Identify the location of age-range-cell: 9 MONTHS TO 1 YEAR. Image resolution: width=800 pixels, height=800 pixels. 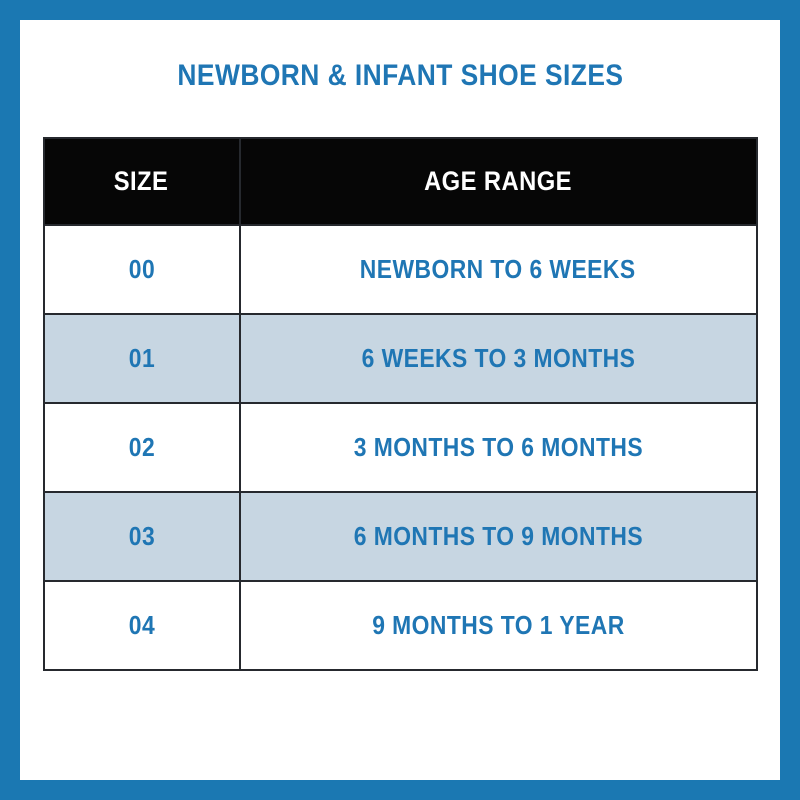
(498, 625).